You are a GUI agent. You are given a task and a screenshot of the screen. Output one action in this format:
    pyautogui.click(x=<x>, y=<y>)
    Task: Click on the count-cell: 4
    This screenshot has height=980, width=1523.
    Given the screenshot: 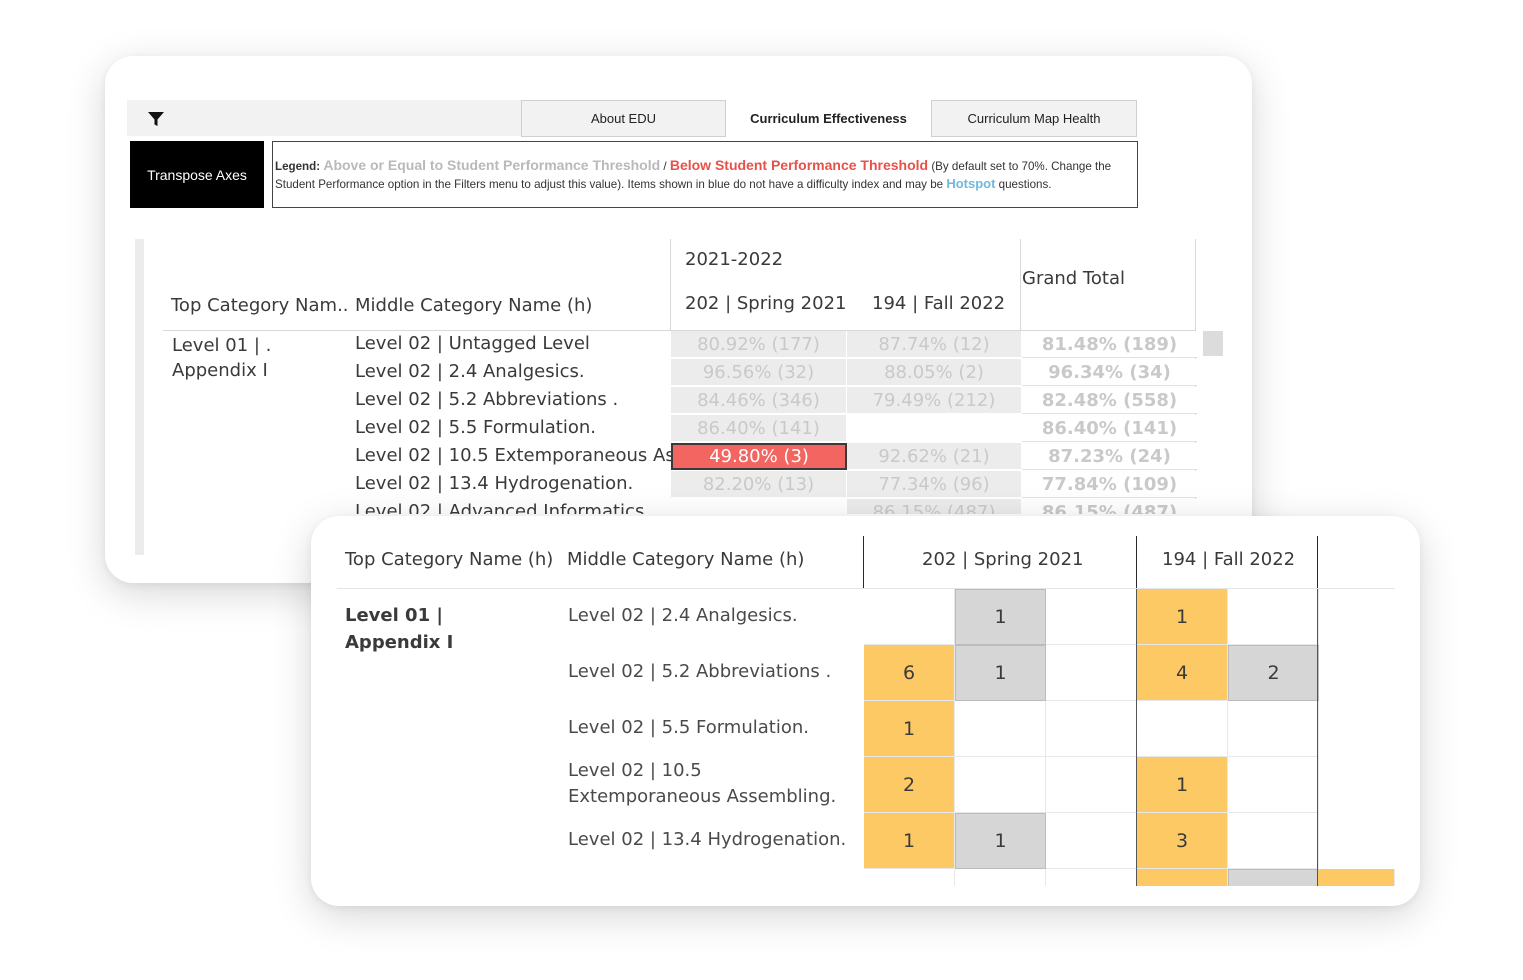 What is the action you would take?
    pyautogui.click(x=1182, y=673)
    